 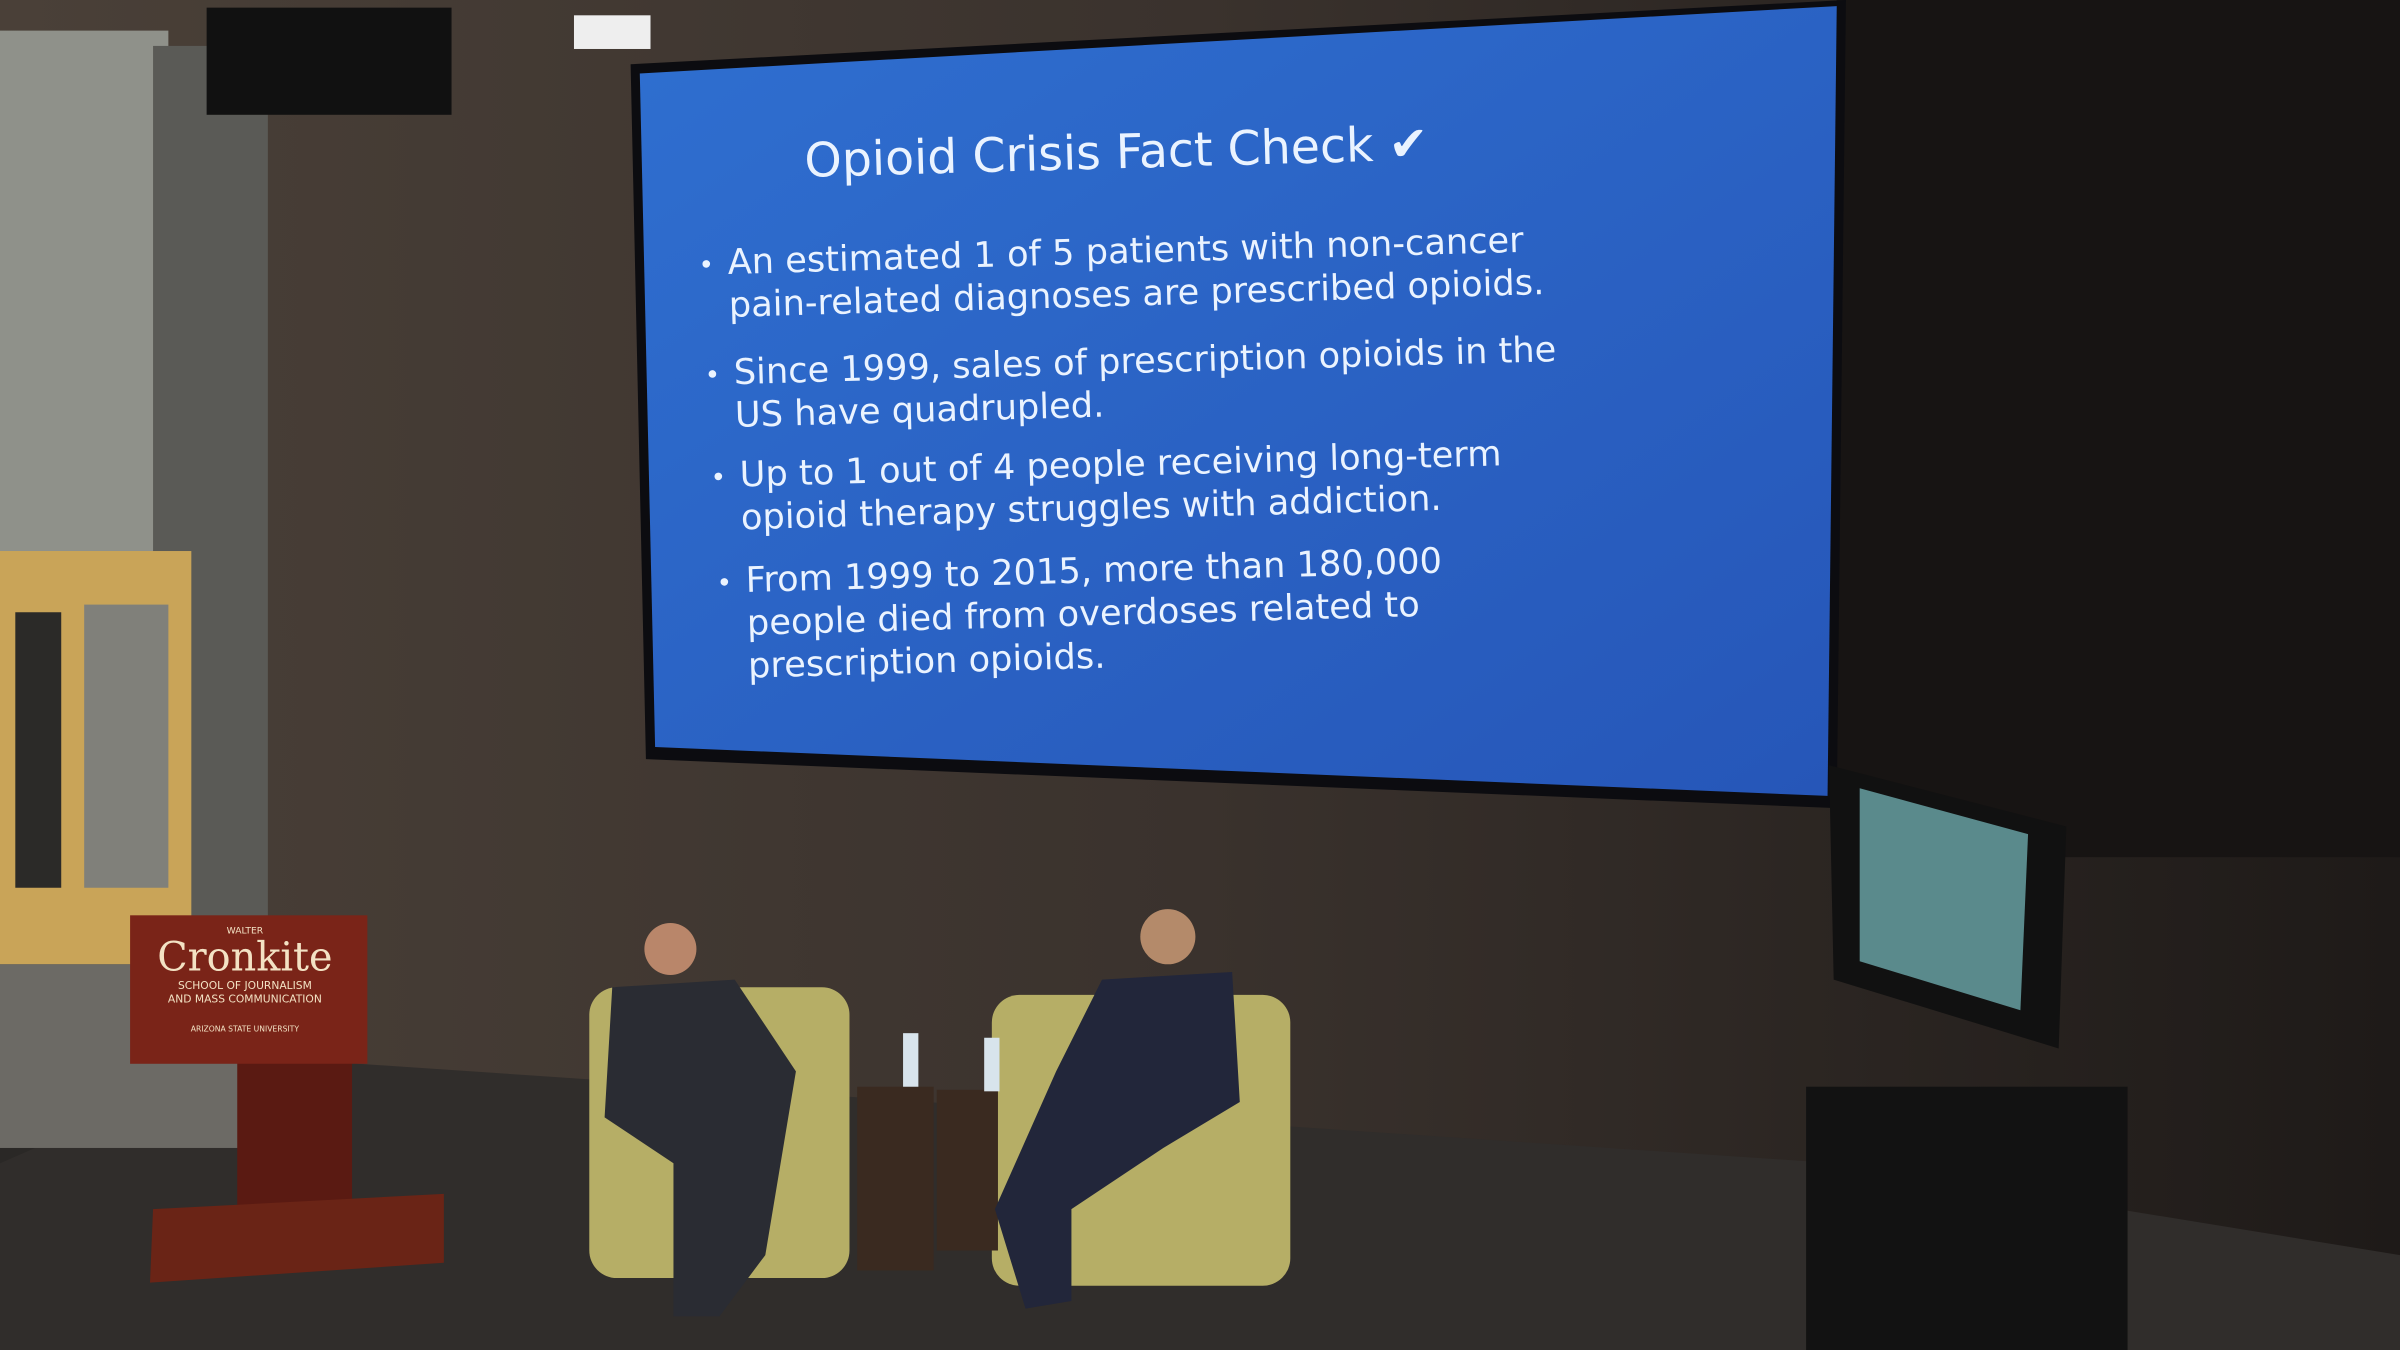 What do you see at coordinates (245, 999) in the screenshot?
I see `podium-text: AND MASS COMMUNICATION` at bounding box center [245, 999].